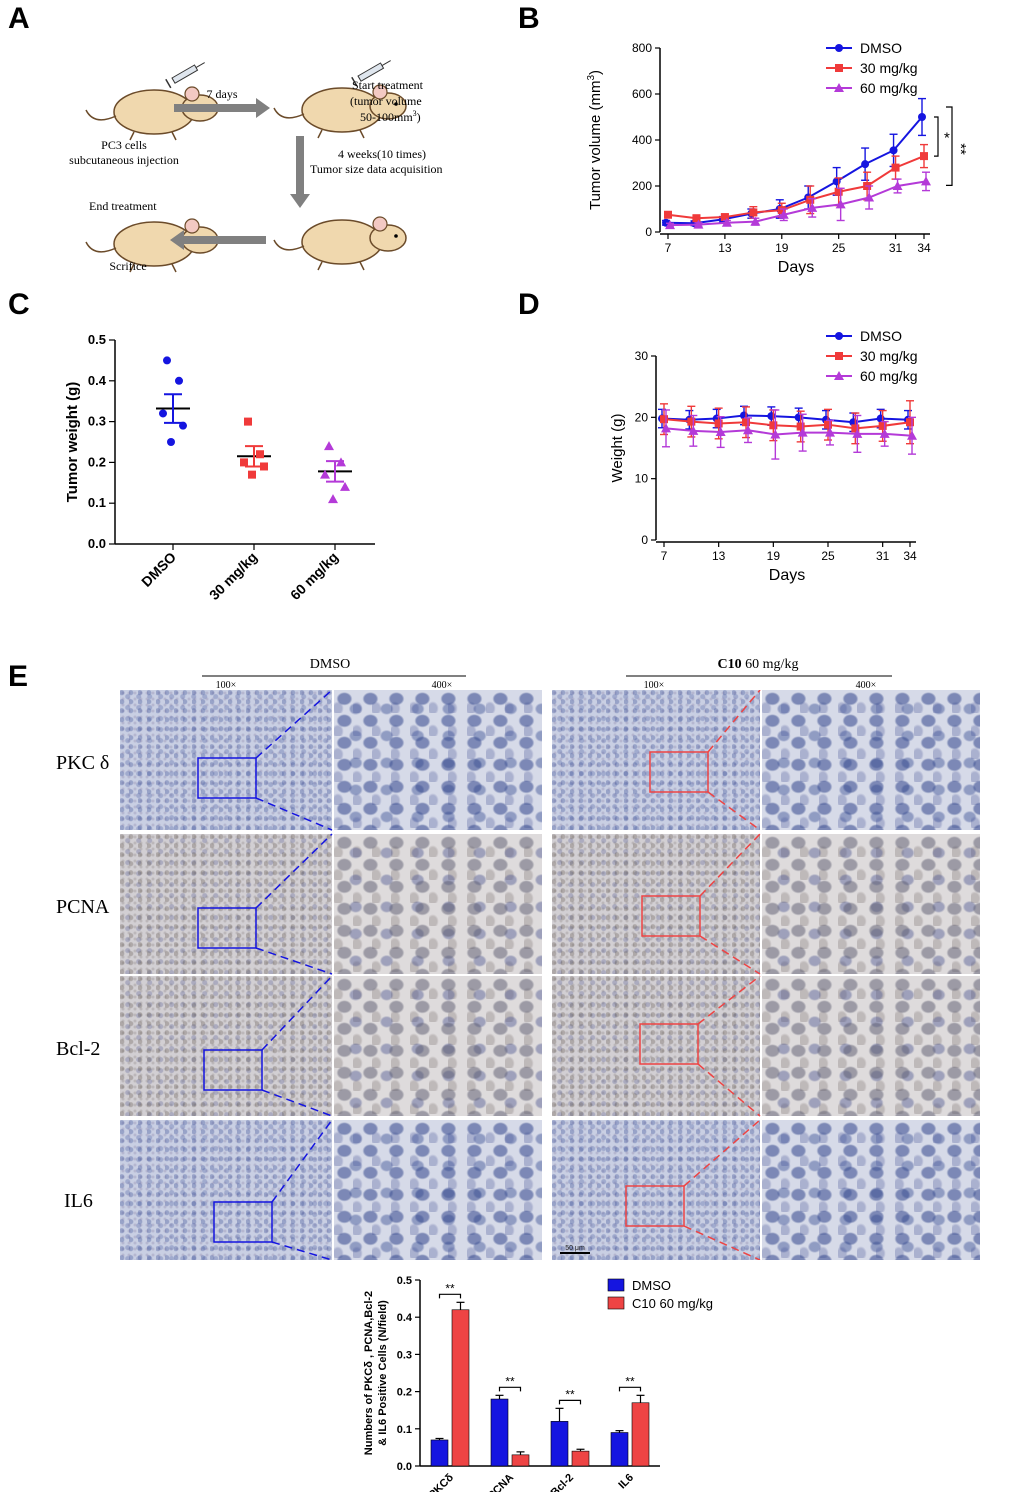  I want to click on legend-swatch, so click(616, 1285).